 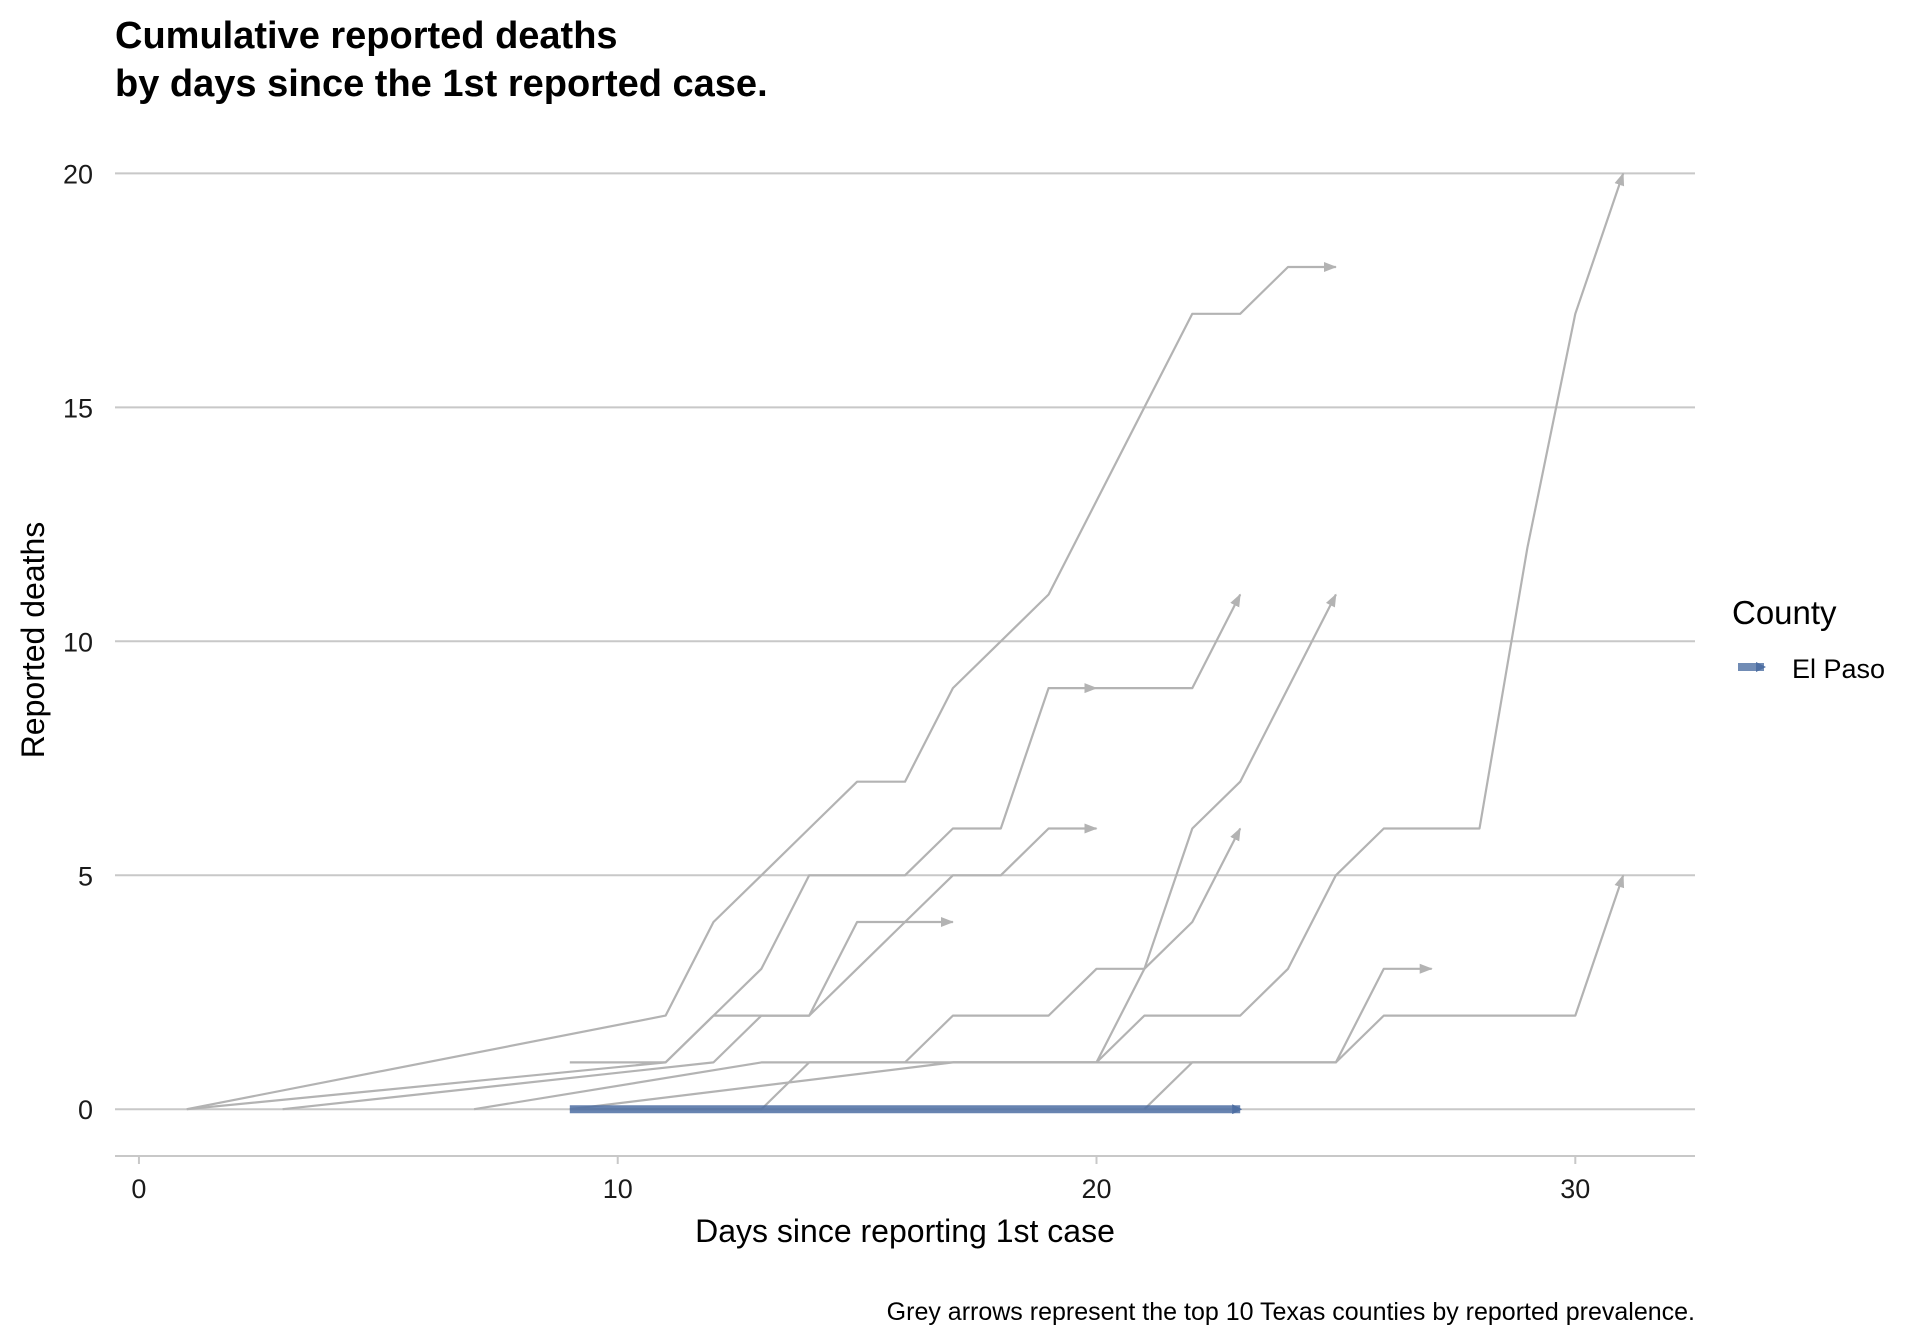 What do you see at coordinates (1575, 1189) in the screenshot?
I see `x-tick-label-30: 30` at bounding box center [1575, 1189].